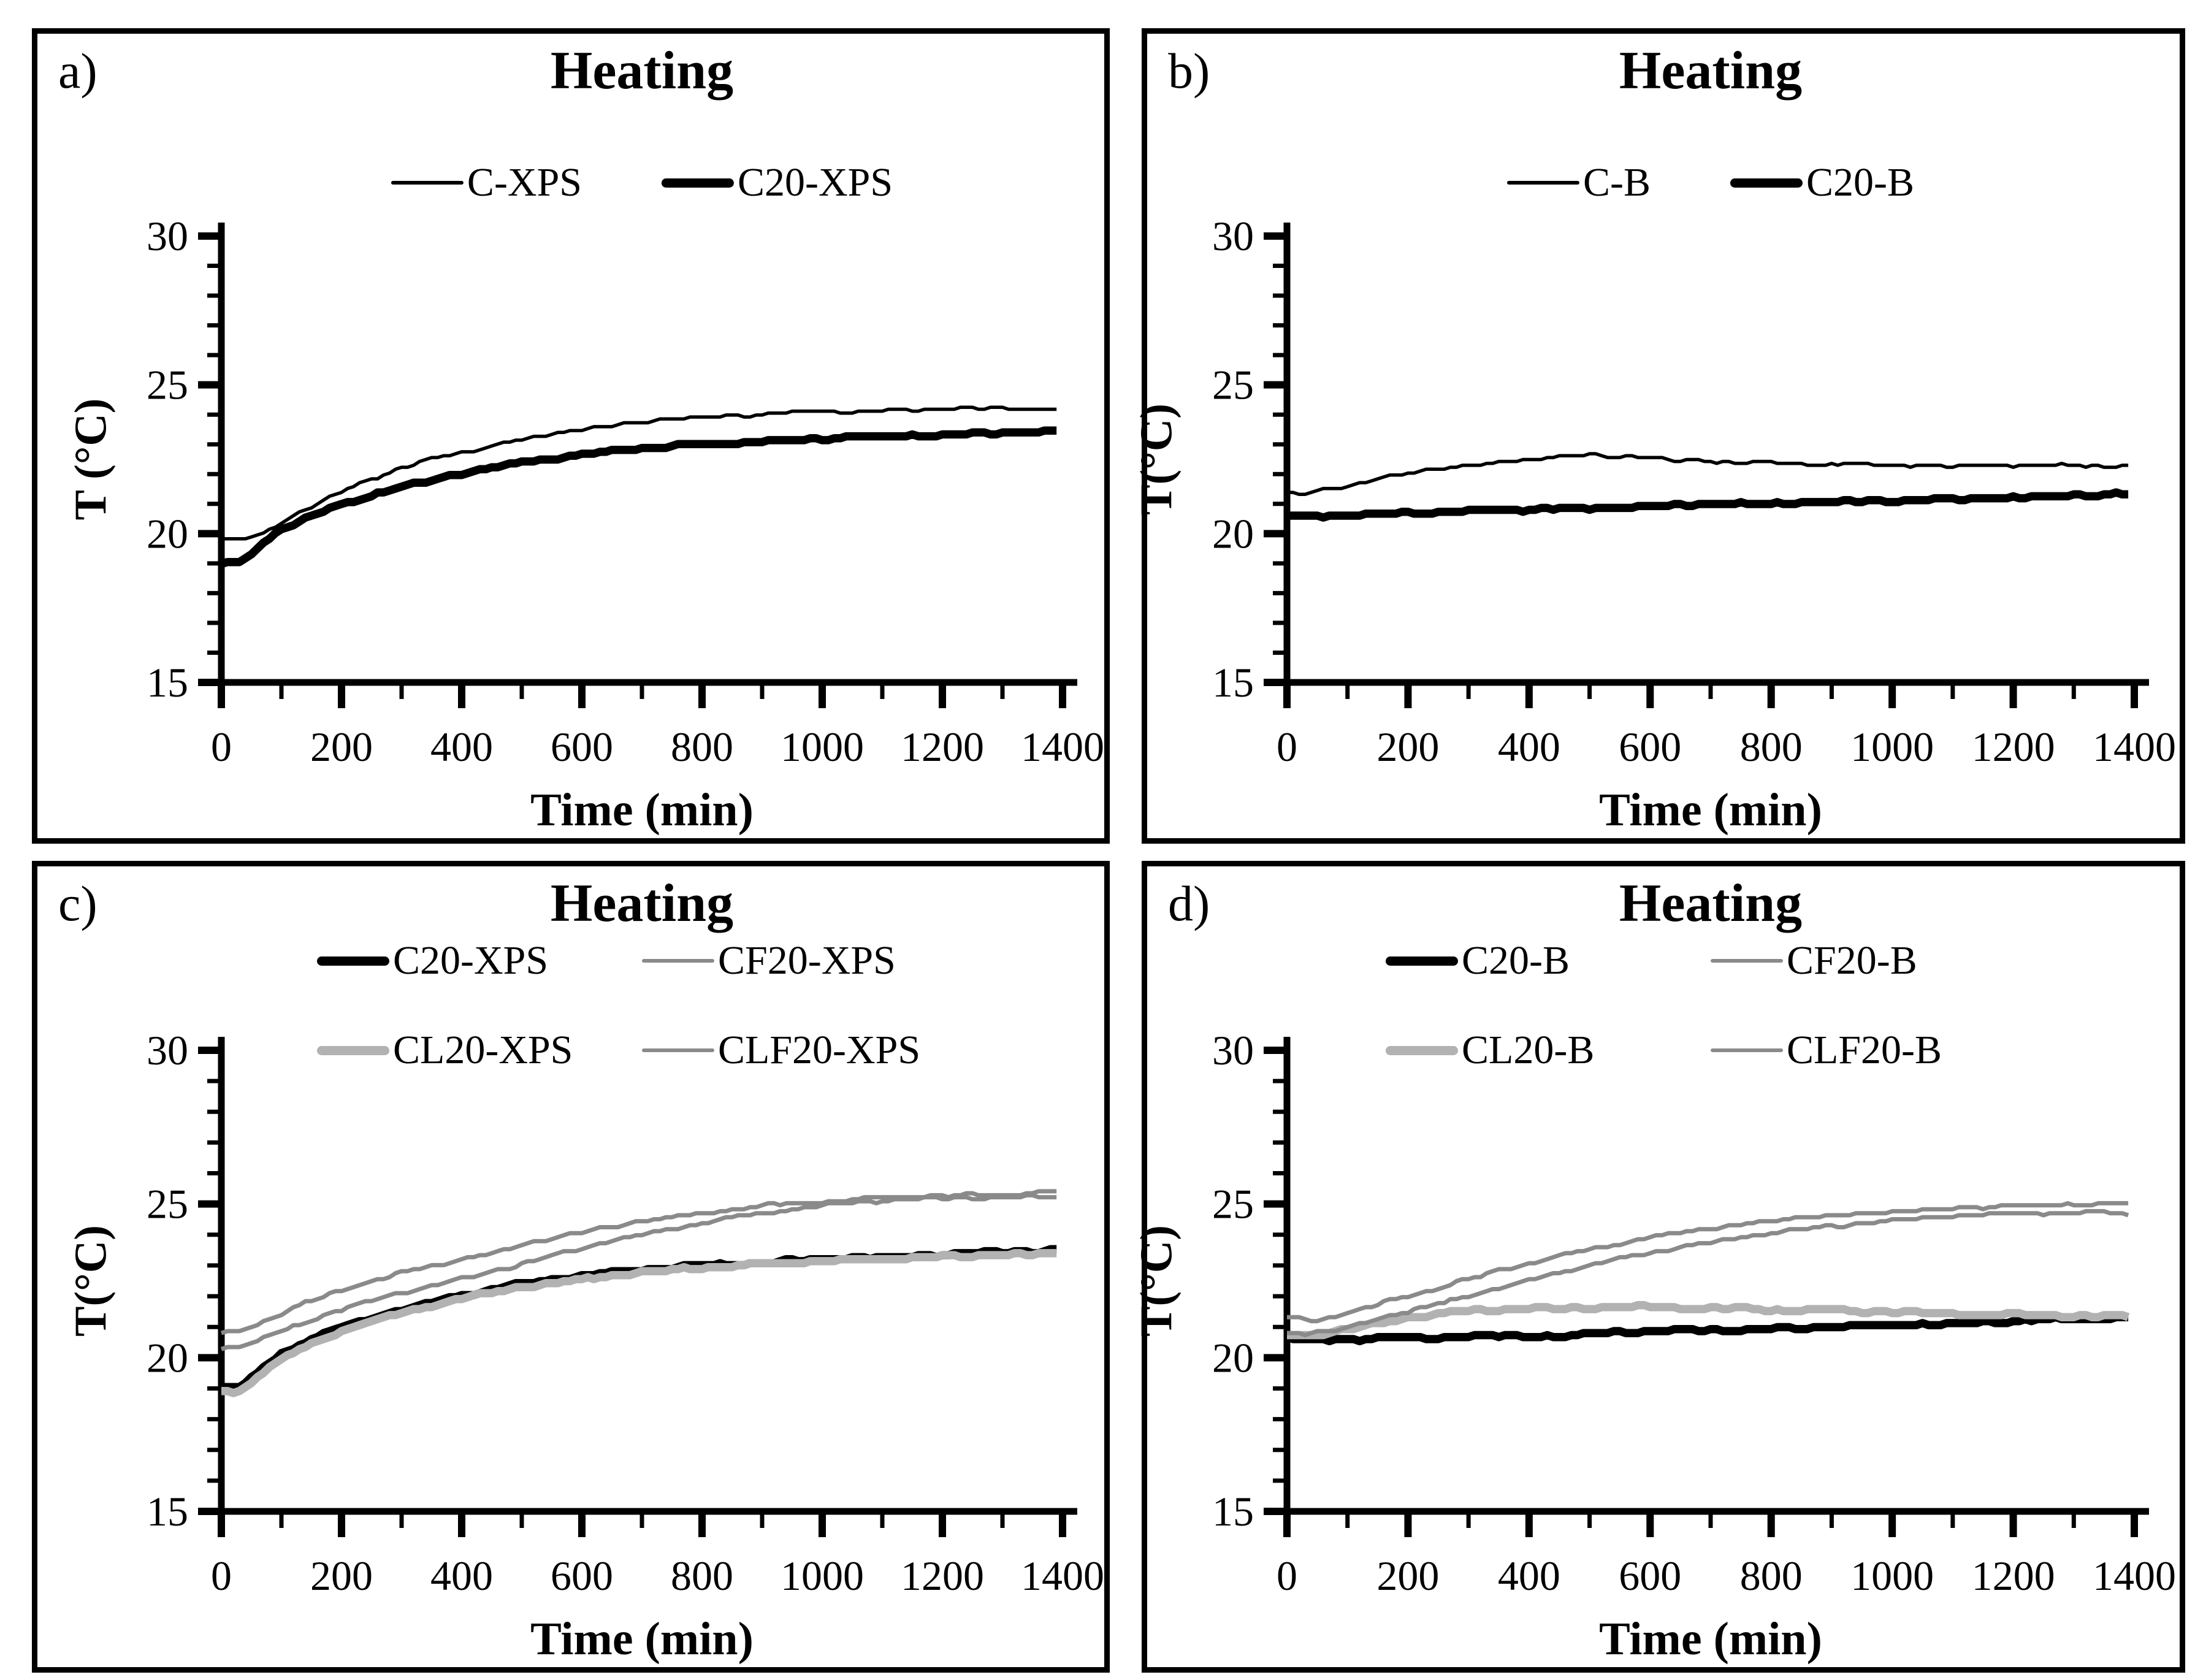 The width and height of the screenshot is (2195, 1680). What do you see at coordinates (642, 182) in the screenshot?
I see `panel-a-legend: C-XPS C20-XPS` at bounding box center [642, 182].